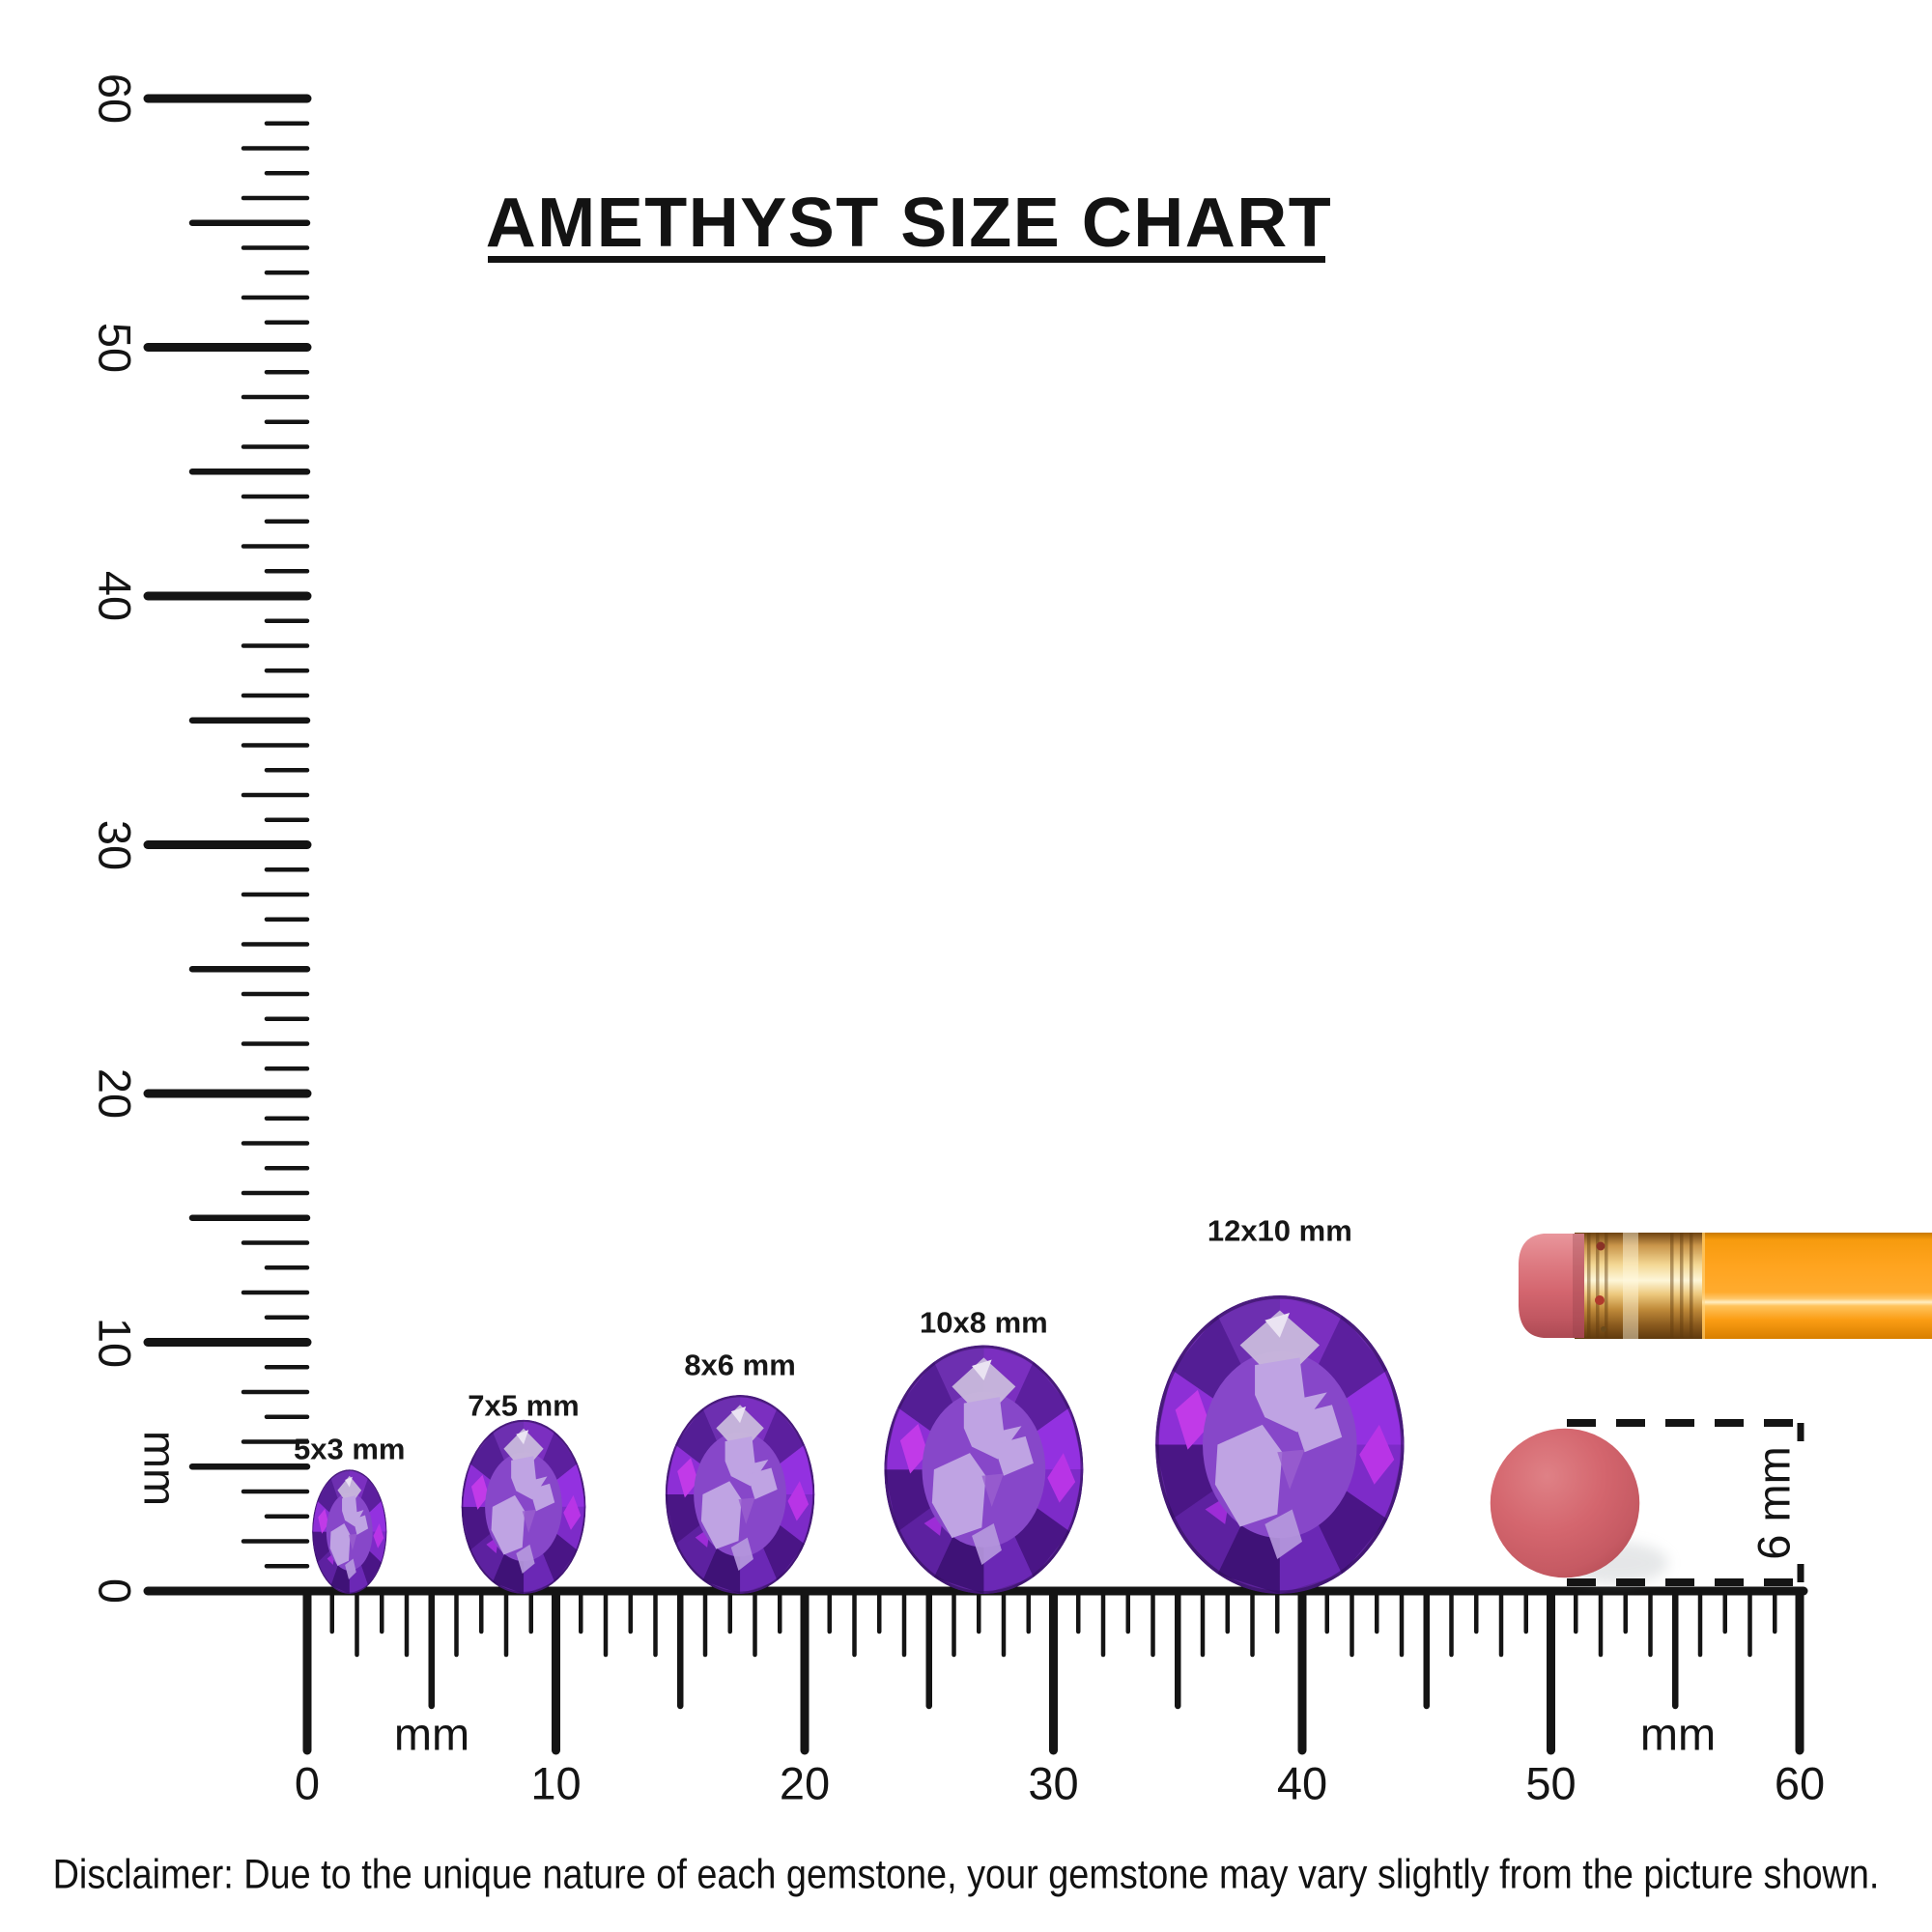  I want to click on eraser-shadow-edge, so click(1578, 1286).